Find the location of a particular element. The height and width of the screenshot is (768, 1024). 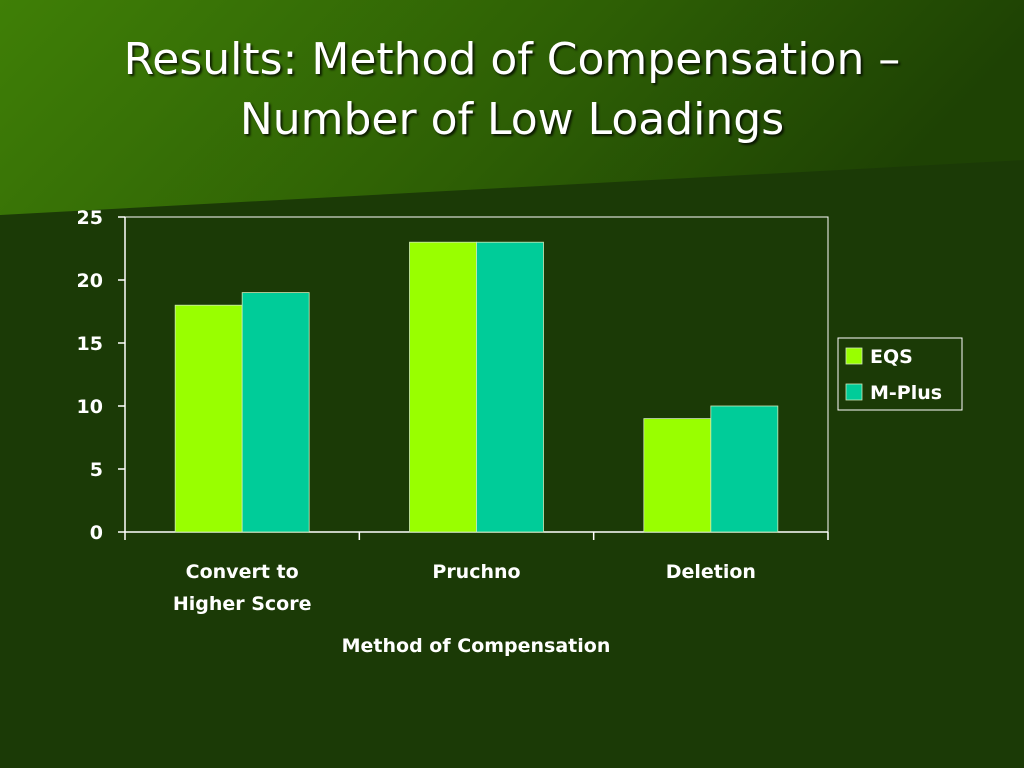

legend-box is located at coordinates (900, 374).